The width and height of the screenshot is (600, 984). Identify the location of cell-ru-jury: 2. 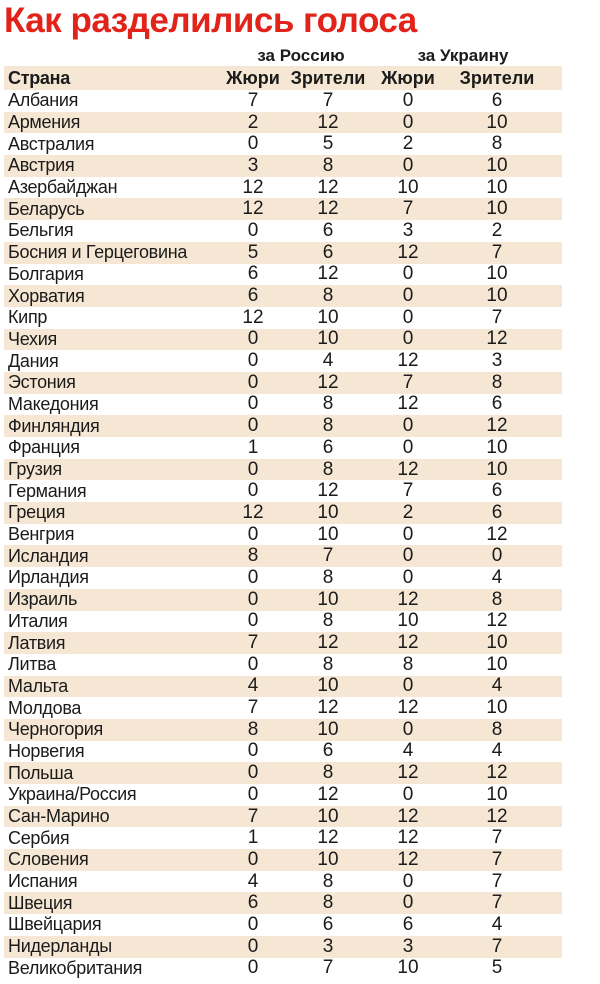
(253, 122).